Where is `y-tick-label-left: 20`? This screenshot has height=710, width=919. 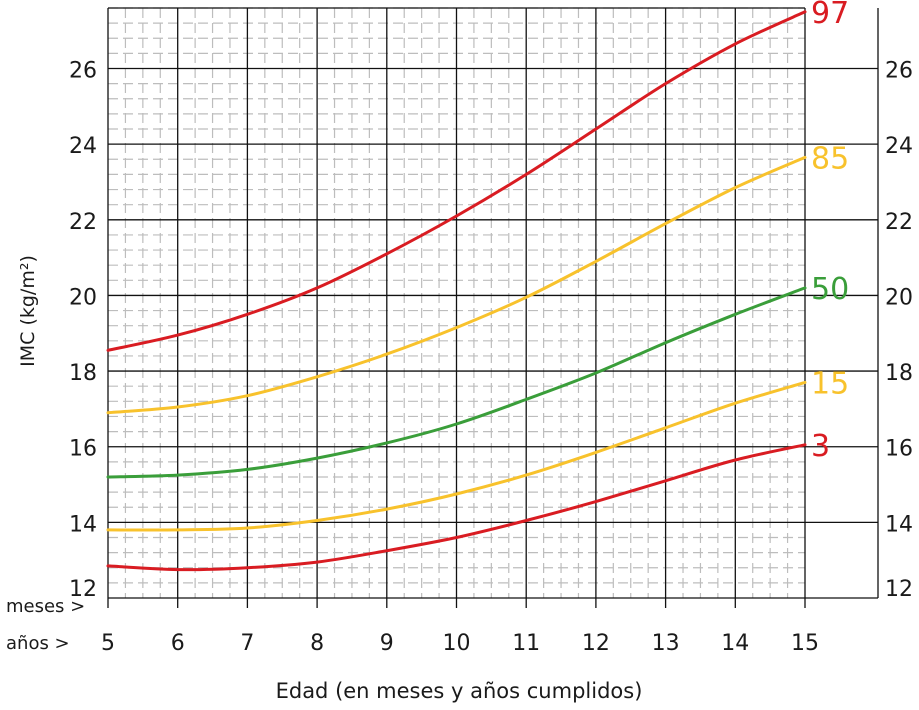 y-tick-label-left: 20 is located at coordinates (83, 297).